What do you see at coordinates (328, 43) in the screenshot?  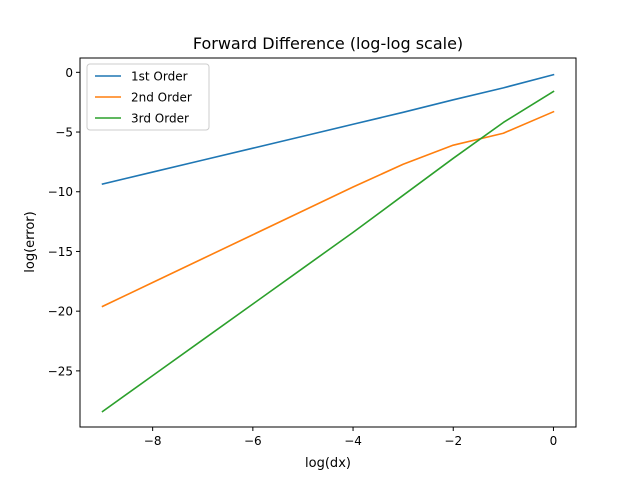 I see `chart-title: Forward Difference (log-log scale)` at bounding box center [328, 43].